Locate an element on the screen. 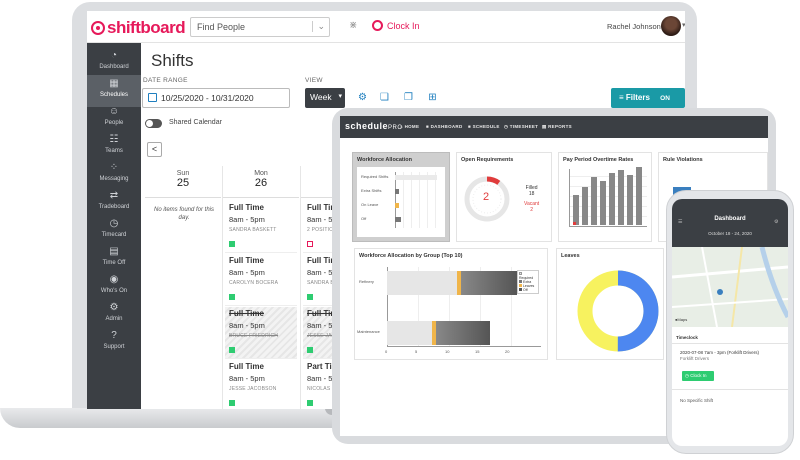 This screenshot has height=460, width=800. previous-week-button: < is located at coordinates (154, 149).